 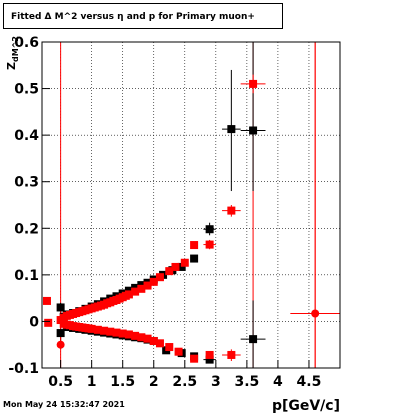 I want to click on y-tick-label: 0.3, so click(x=26, y=183).